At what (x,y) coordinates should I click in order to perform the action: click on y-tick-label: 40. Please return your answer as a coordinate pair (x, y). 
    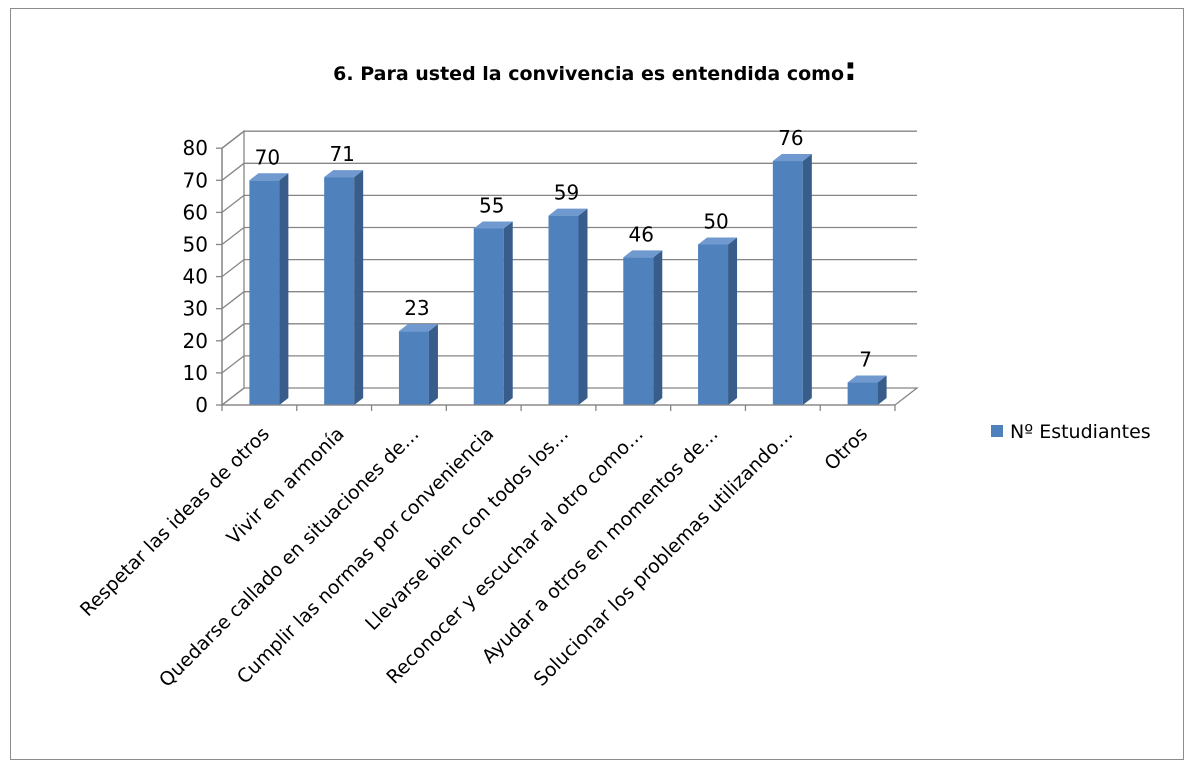
    Looking at the image, I should click on (195, 277).